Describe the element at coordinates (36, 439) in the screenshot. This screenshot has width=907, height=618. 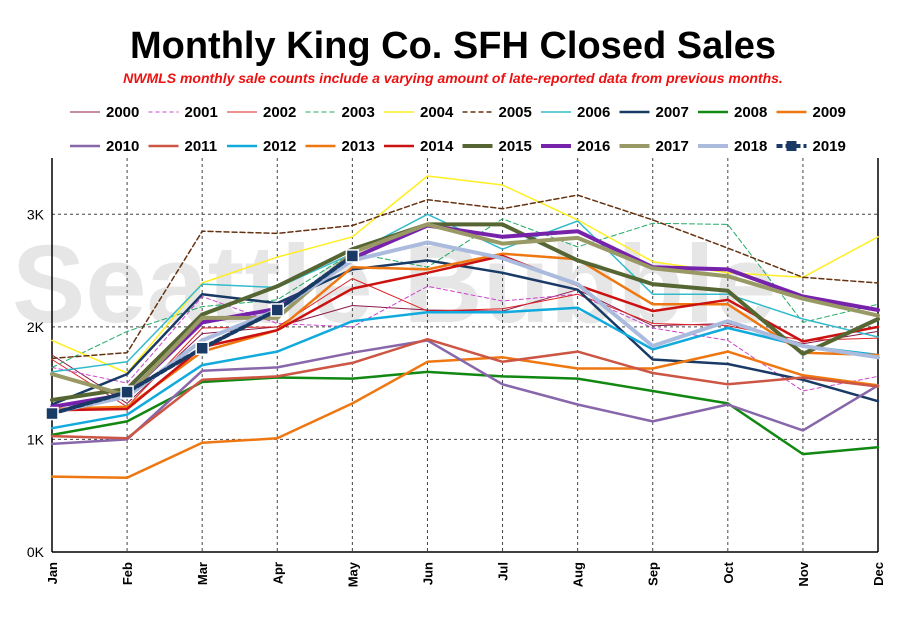
I see `y-tick-label: 1K` at that location.